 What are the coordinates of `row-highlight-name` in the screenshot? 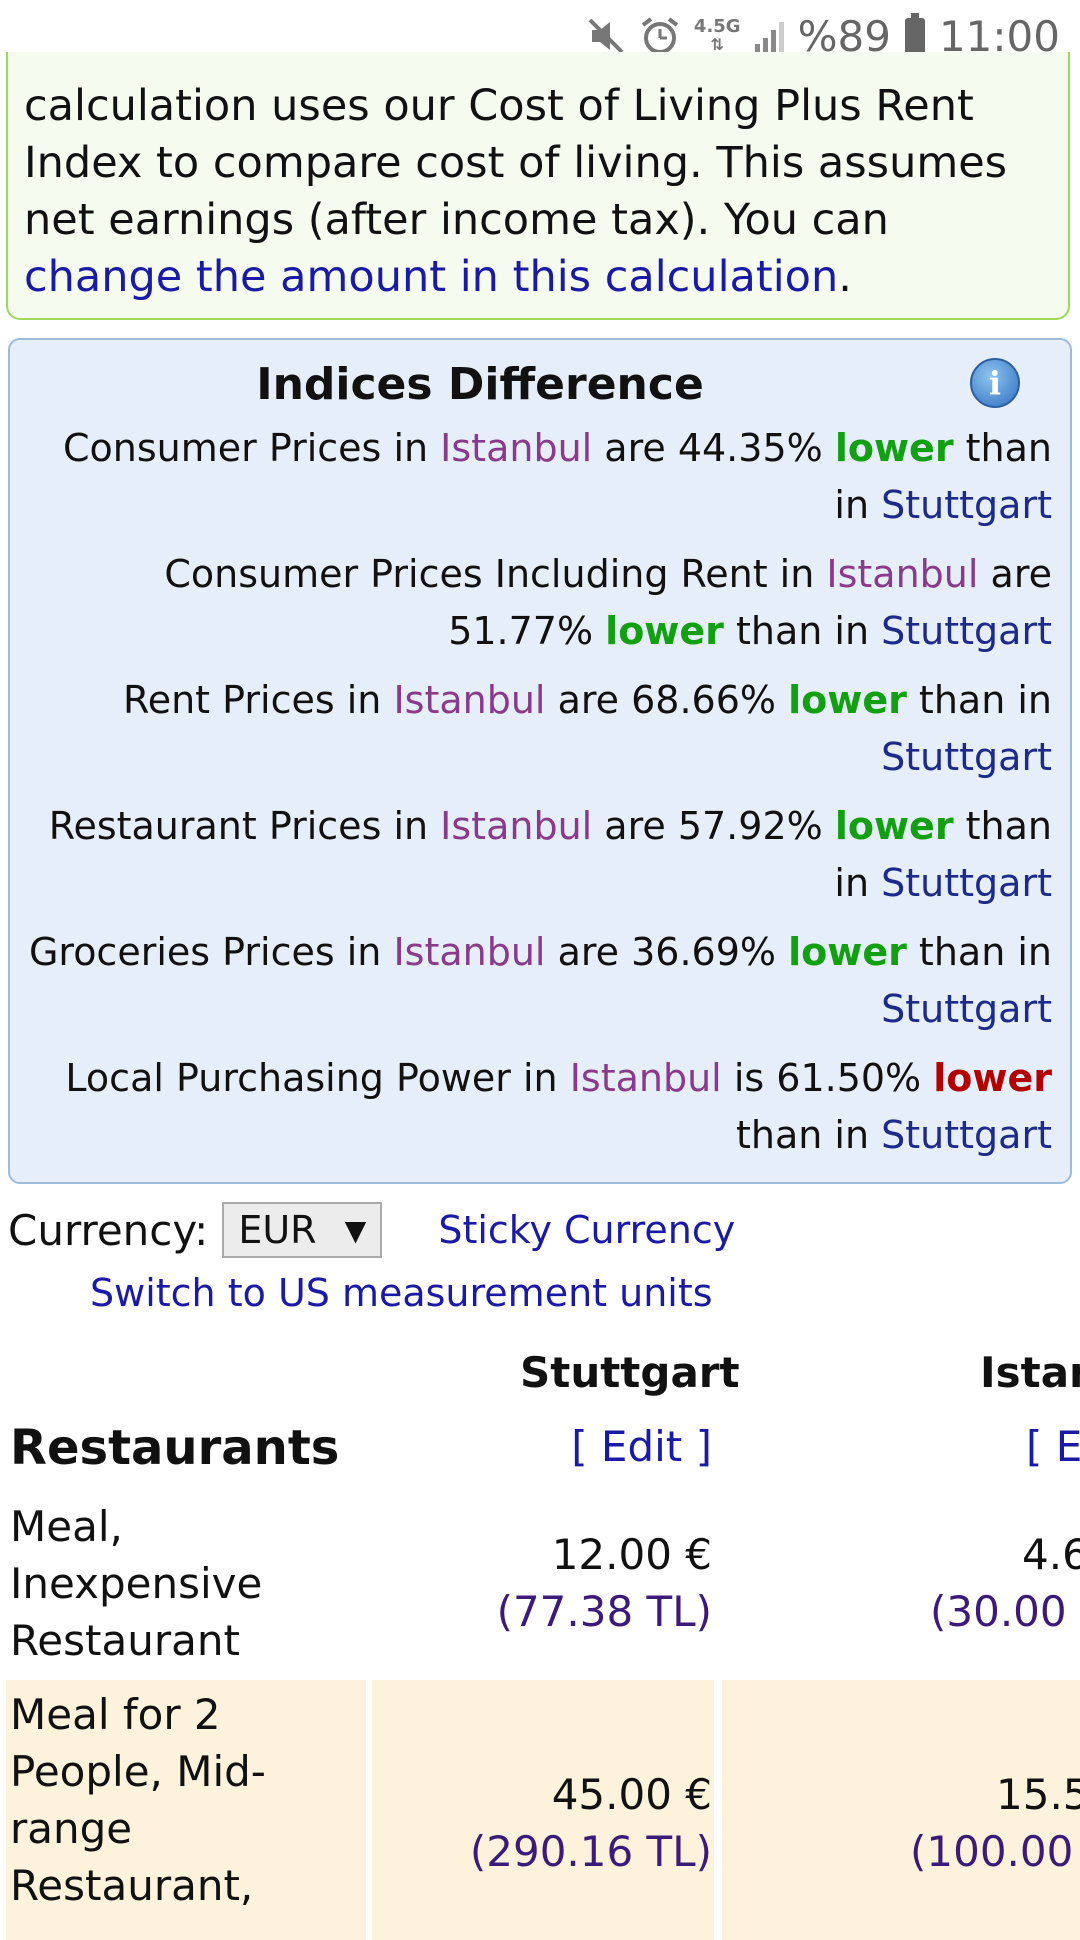 It's located at (186, 1810).